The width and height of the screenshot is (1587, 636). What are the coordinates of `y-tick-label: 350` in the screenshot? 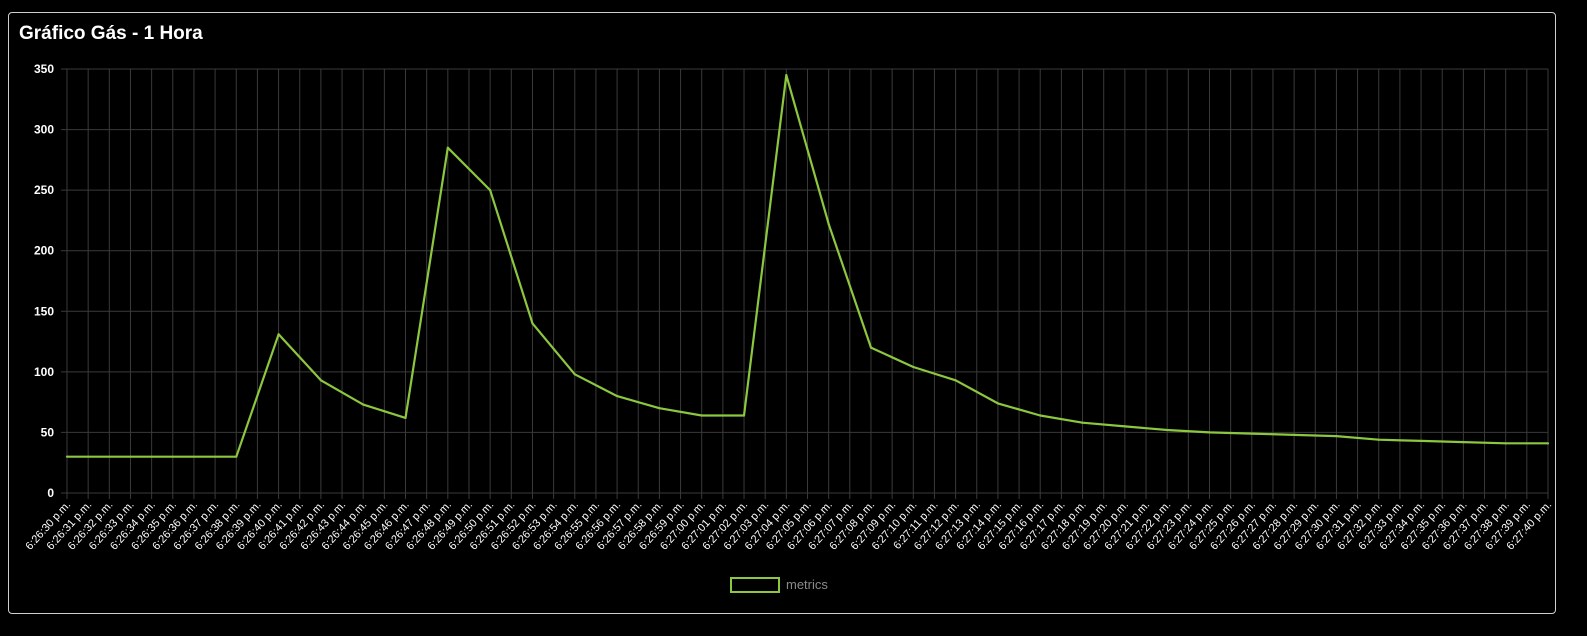 It's located at (44, 69).